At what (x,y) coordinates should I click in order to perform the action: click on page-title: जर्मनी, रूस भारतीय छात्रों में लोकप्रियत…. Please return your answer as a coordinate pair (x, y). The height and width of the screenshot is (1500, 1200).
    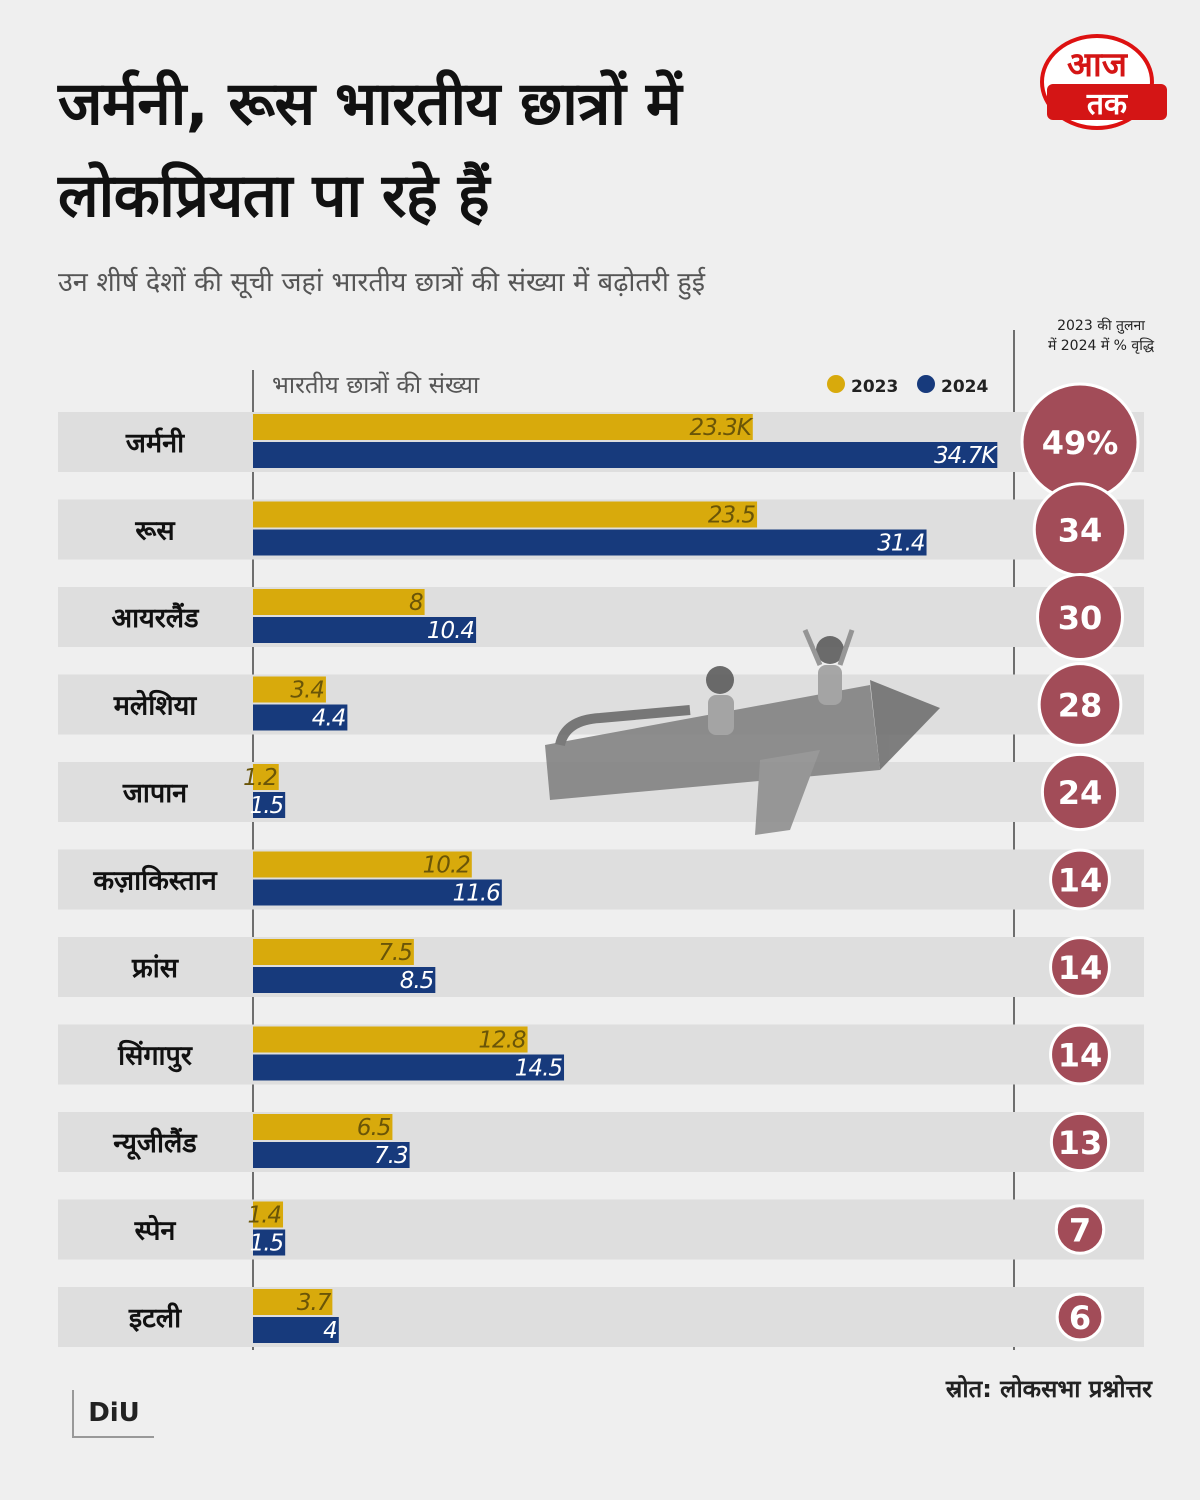
    Looking at the image, I should click on (508, 150).